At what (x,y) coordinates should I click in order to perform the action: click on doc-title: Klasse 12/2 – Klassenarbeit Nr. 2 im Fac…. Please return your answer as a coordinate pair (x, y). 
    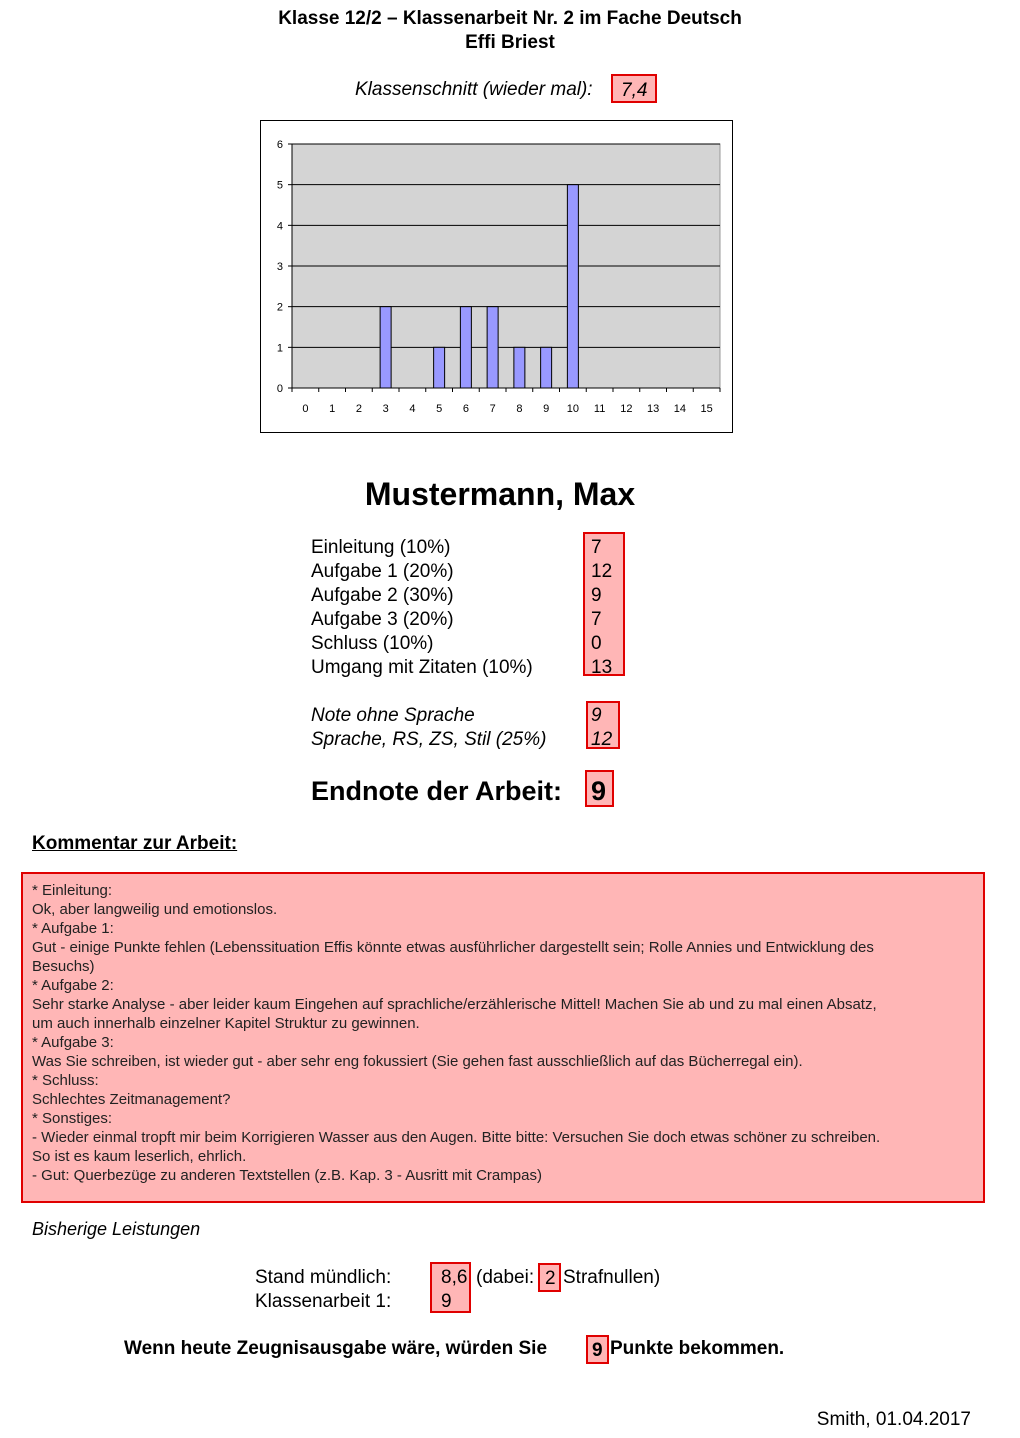
    Looking at the image, I should click on (510, 18).